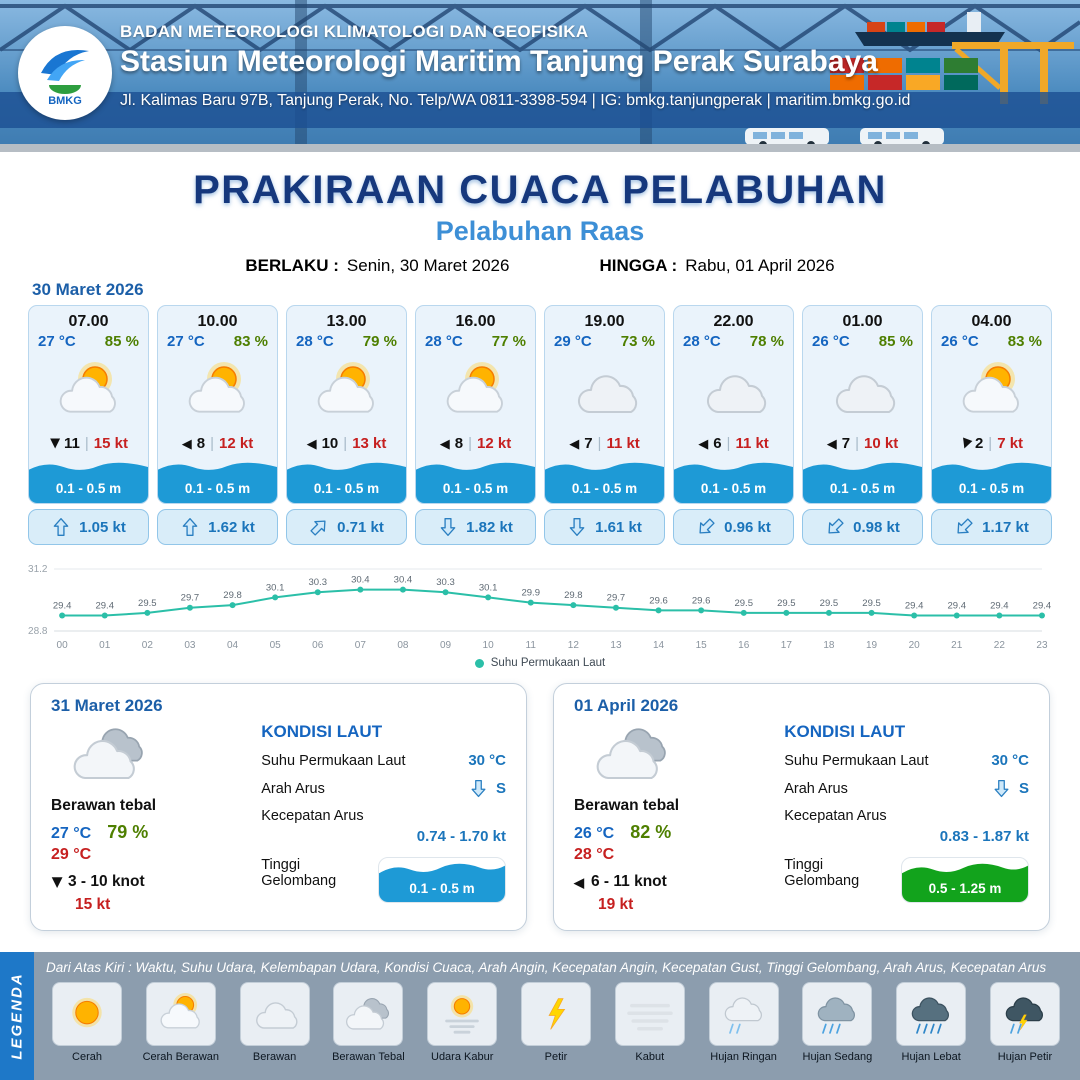 This screenshot has width=1080, height=1080. What do you see at coordinates (494, 443) in the screenshot?
I see `gust-speed: 12 kt` at bounding box center [494, 443].